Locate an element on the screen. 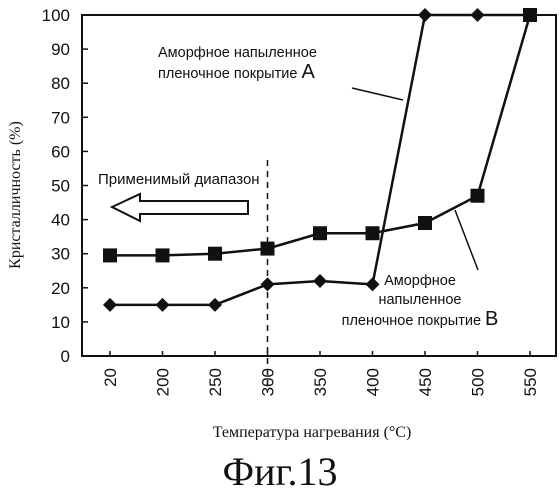  y-tick-label: 70 is located at coordinates (60, 117).